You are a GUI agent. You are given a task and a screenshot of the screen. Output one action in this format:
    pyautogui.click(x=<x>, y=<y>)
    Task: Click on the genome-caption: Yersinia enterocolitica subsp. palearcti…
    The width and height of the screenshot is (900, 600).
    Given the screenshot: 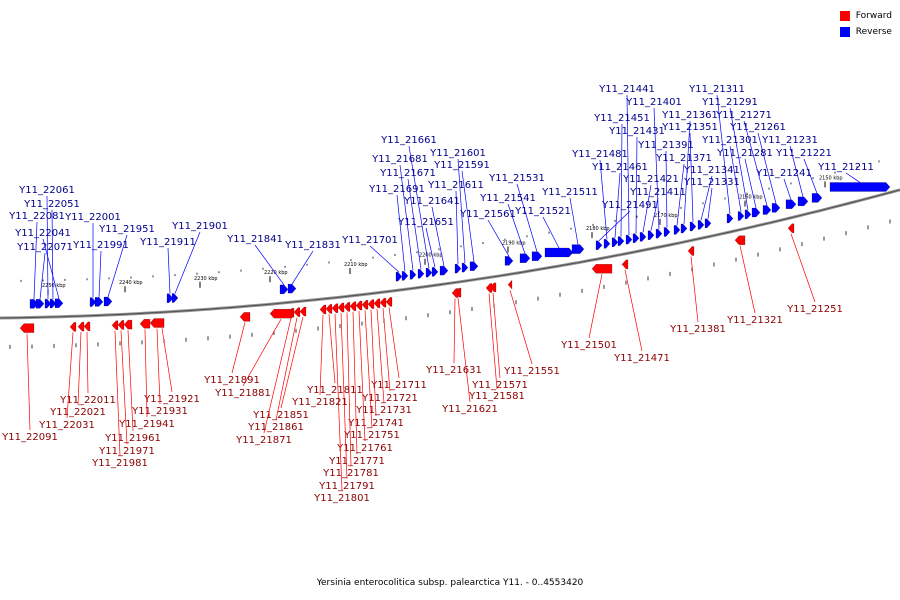 What is the action you would take?
    pyautogui.click(x=450, y=583)
    